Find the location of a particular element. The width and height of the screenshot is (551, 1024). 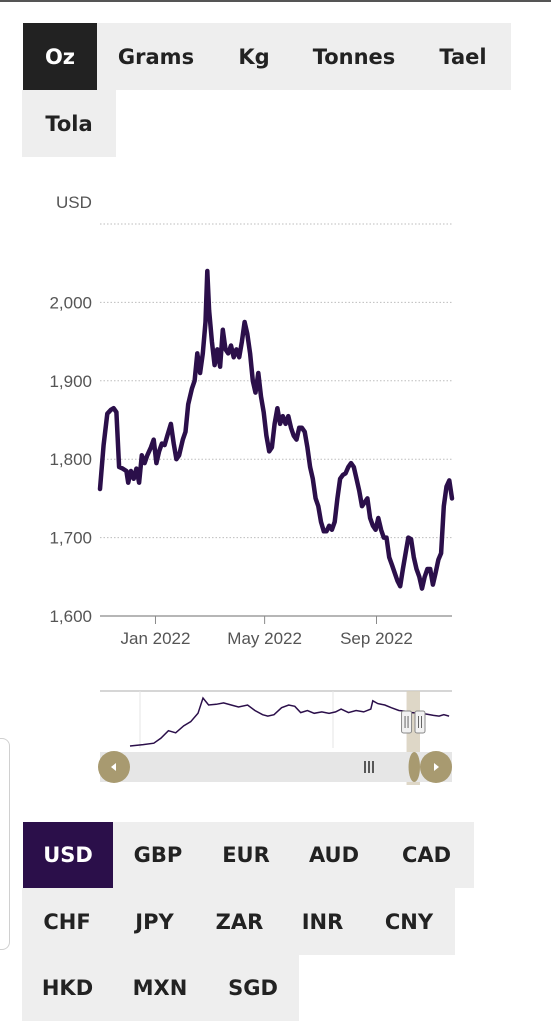

y-tick-label: 1,800 is located at coordinates (70, 459).